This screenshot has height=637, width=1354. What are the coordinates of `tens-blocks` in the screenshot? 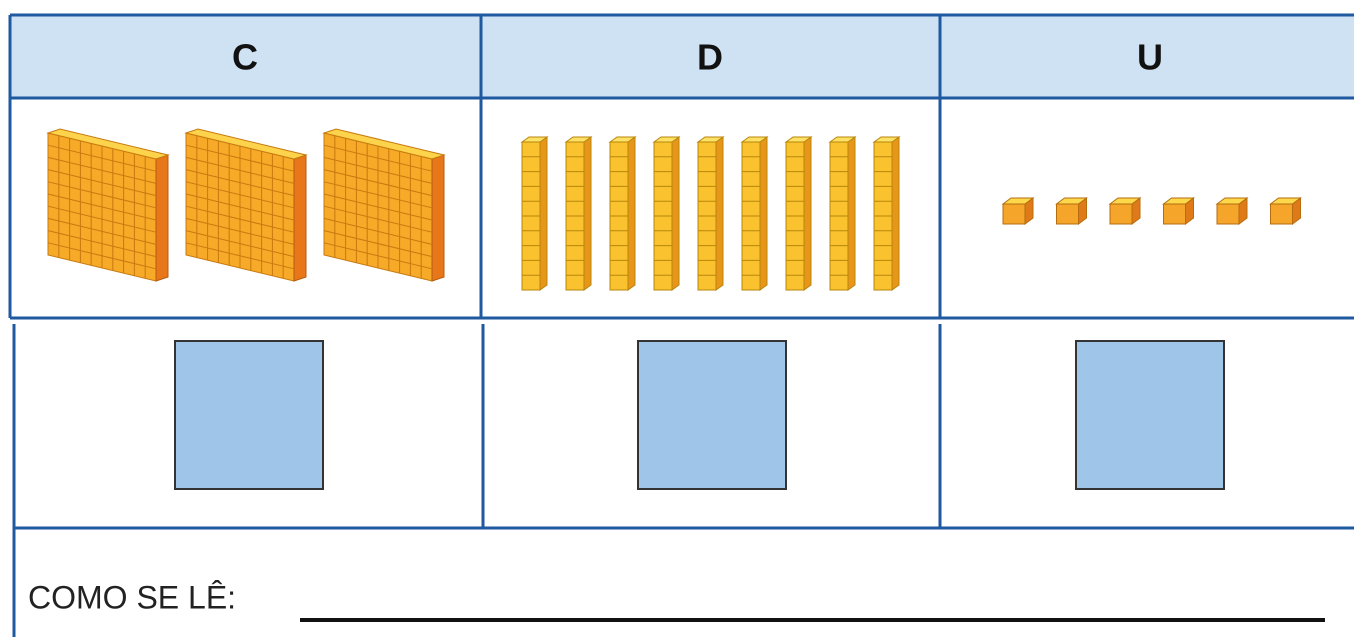 It's located at (710, 213).